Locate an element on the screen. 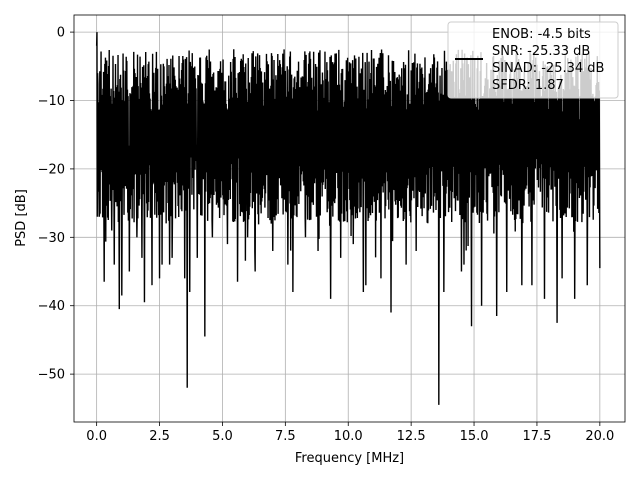 Image resolution: width=640 pixels, height=480 pixels. y-tick-label: −20 is located at coordinates (51, 169).